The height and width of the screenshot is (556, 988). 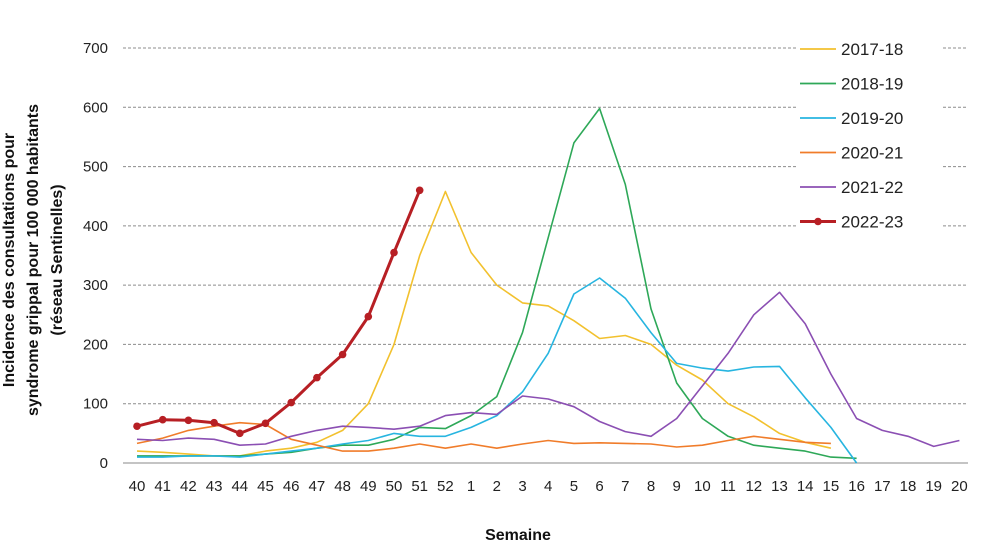 I want to click on y-tick-label-700: 700, so click(x=95, y=48).